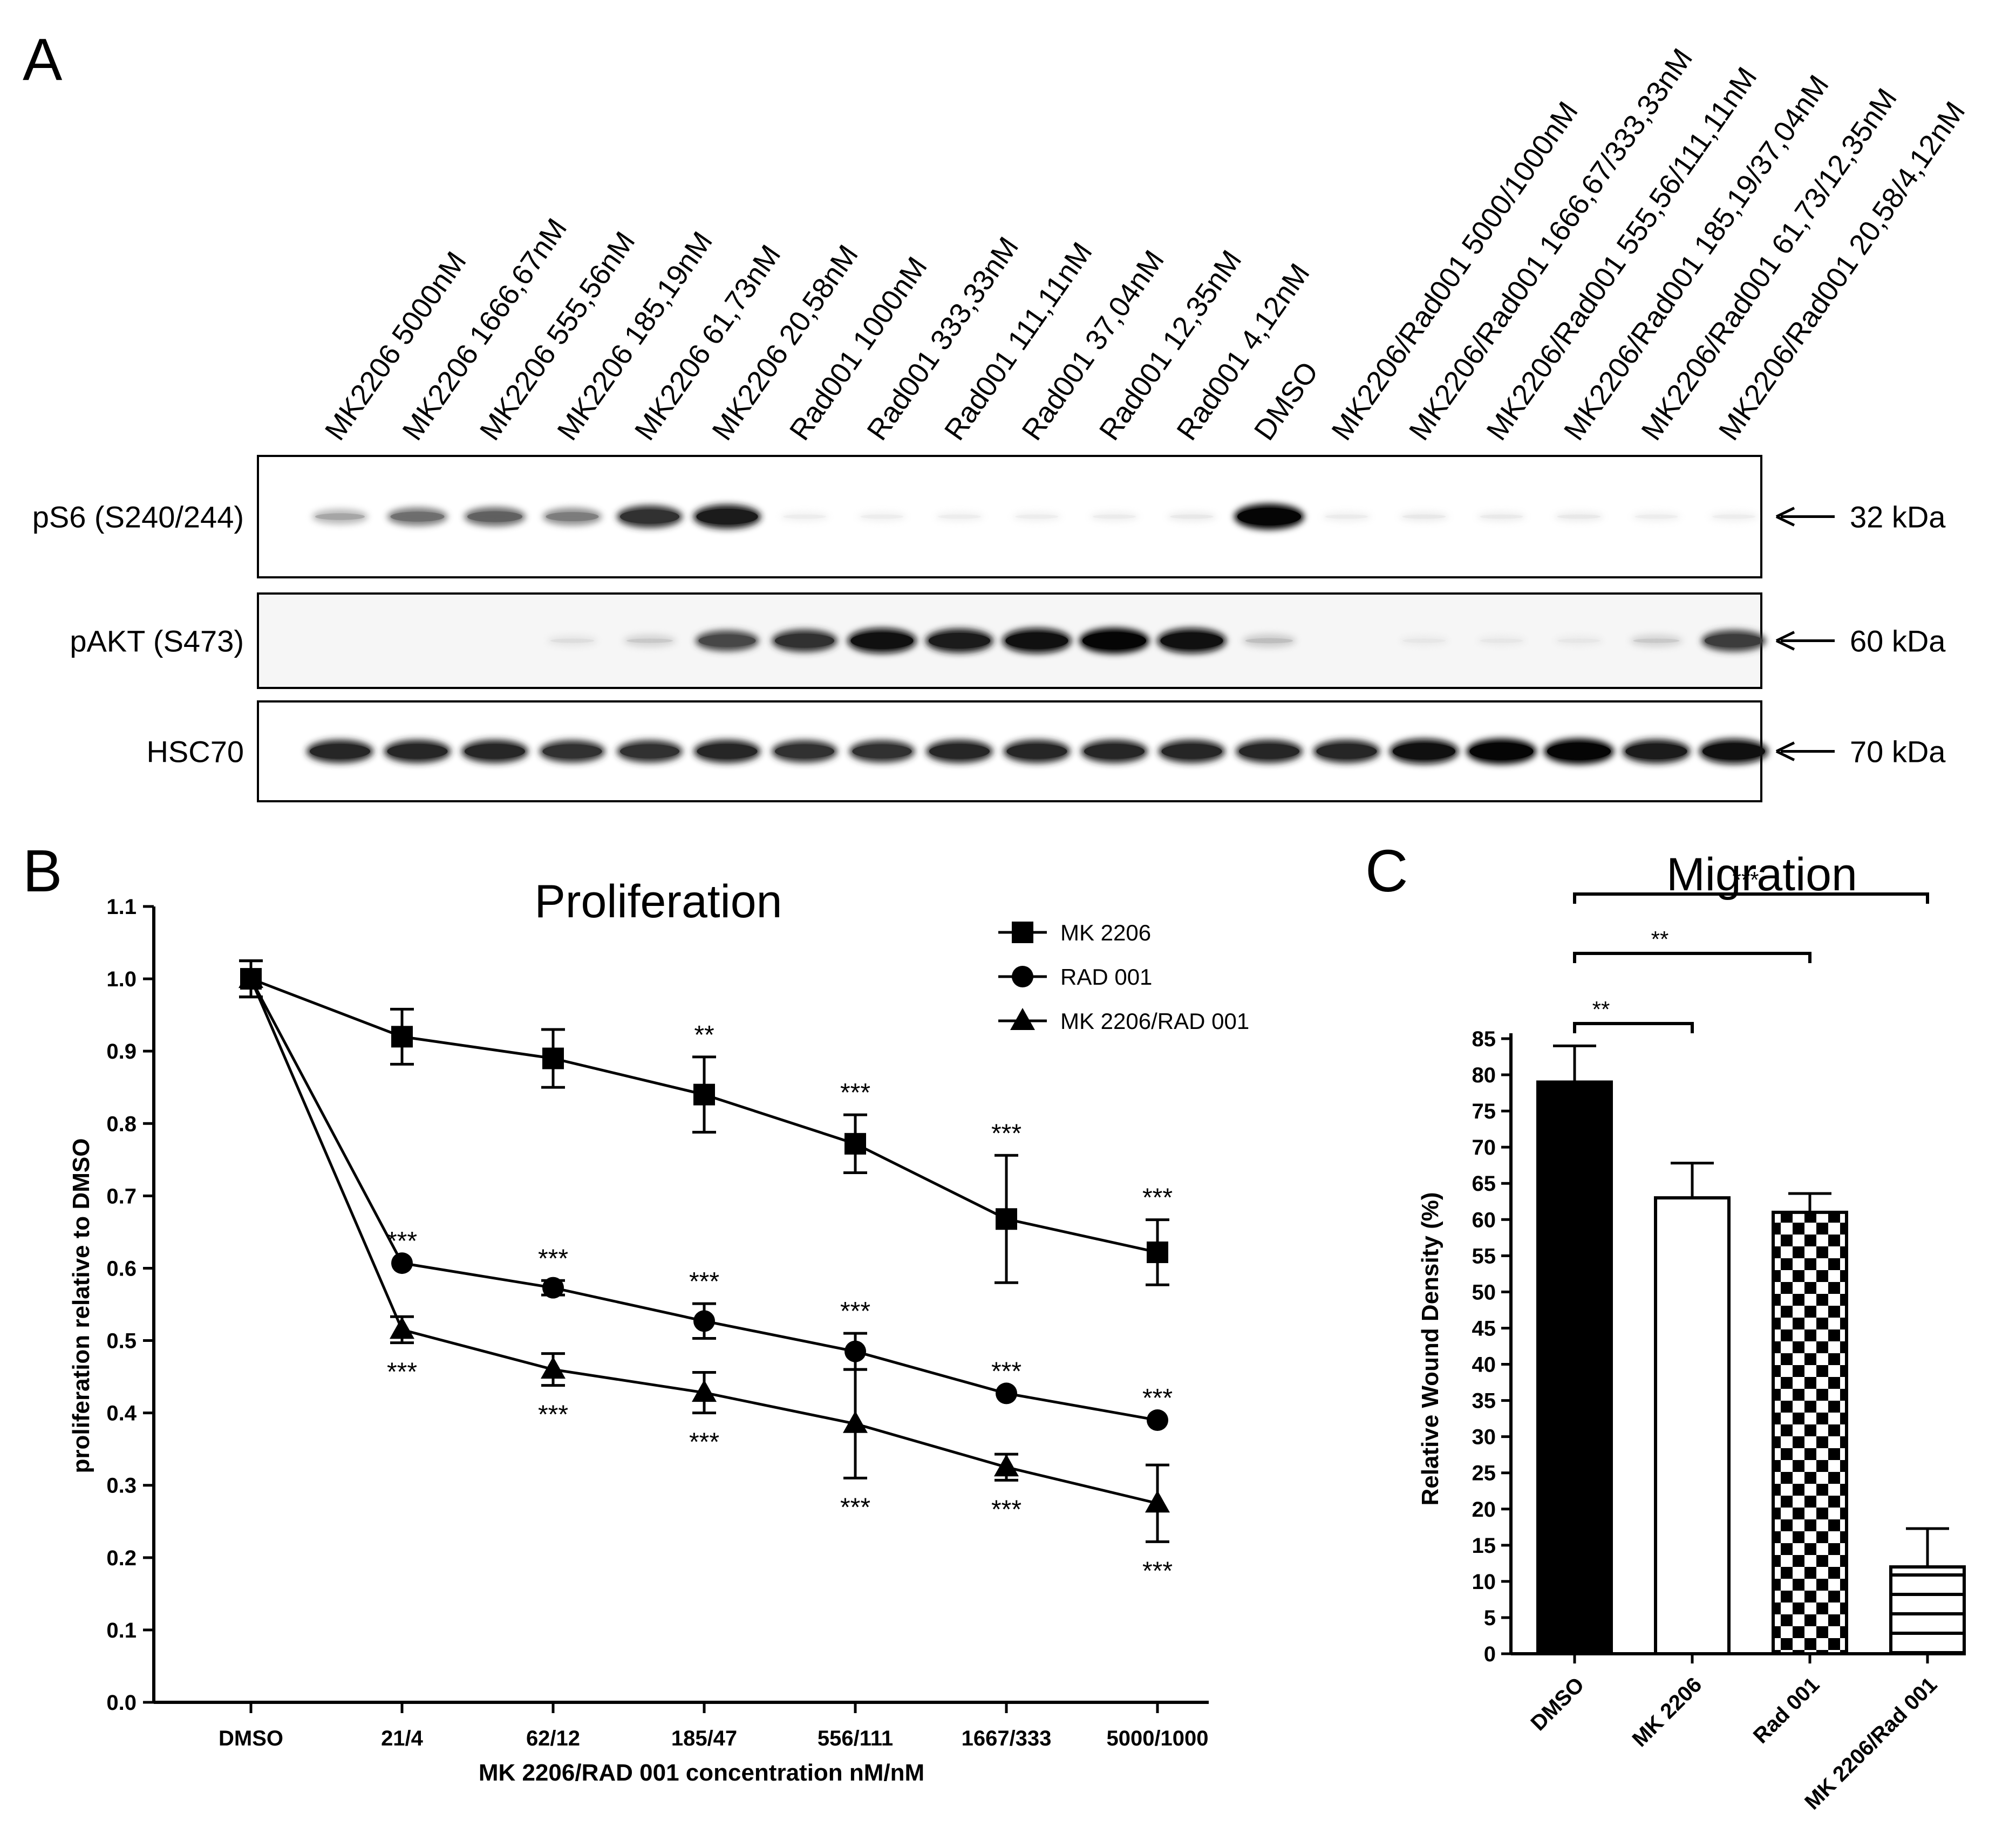 The width and height of the screenshot is (2016, 1848). Describe the element at coordinates (1430, 1348) in the screenshot. I see `y-axis-label: Relative Wound Density (%)` at that location.